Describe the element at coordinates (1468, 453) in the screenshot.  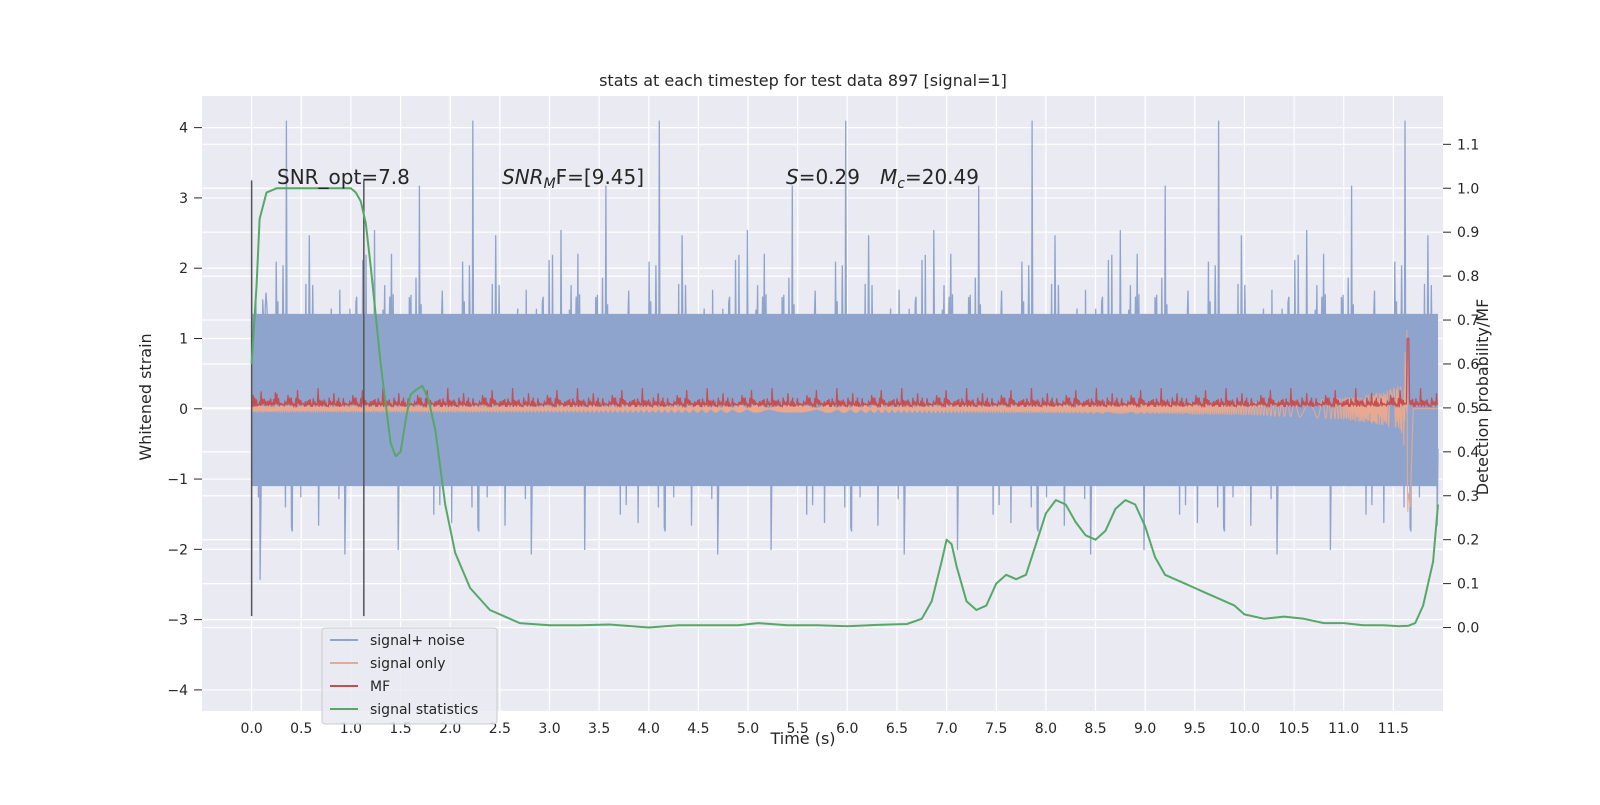
I see `y2-tick-label: 0.4` at that location.